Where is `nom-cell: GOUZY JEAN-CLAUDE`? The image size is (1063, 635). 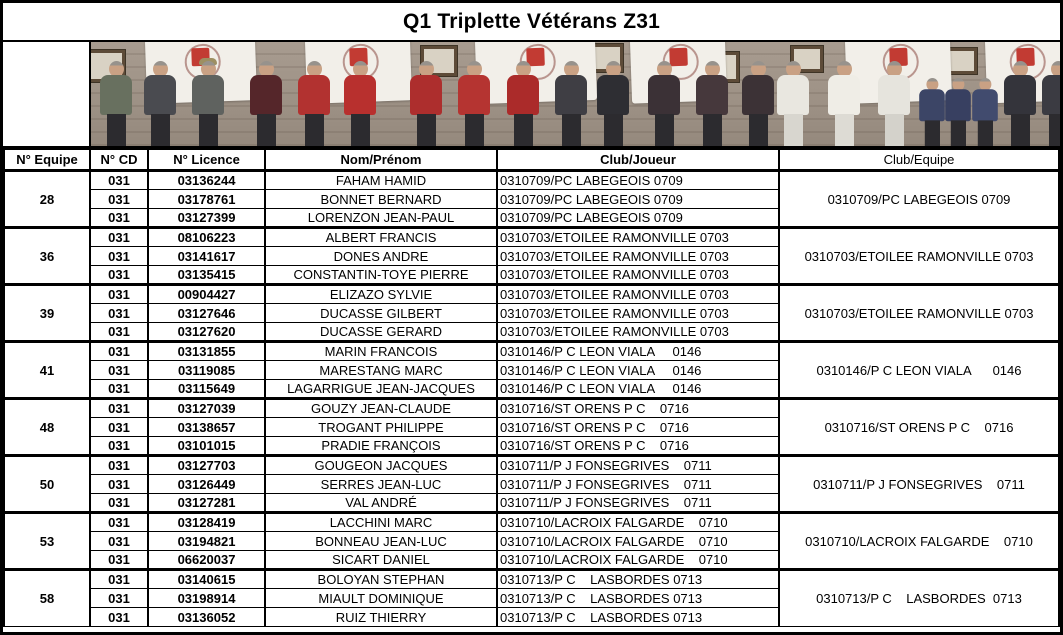 nom-cell: GOUZY JEAN-CLAUDE is located at coordinates (381, 407).